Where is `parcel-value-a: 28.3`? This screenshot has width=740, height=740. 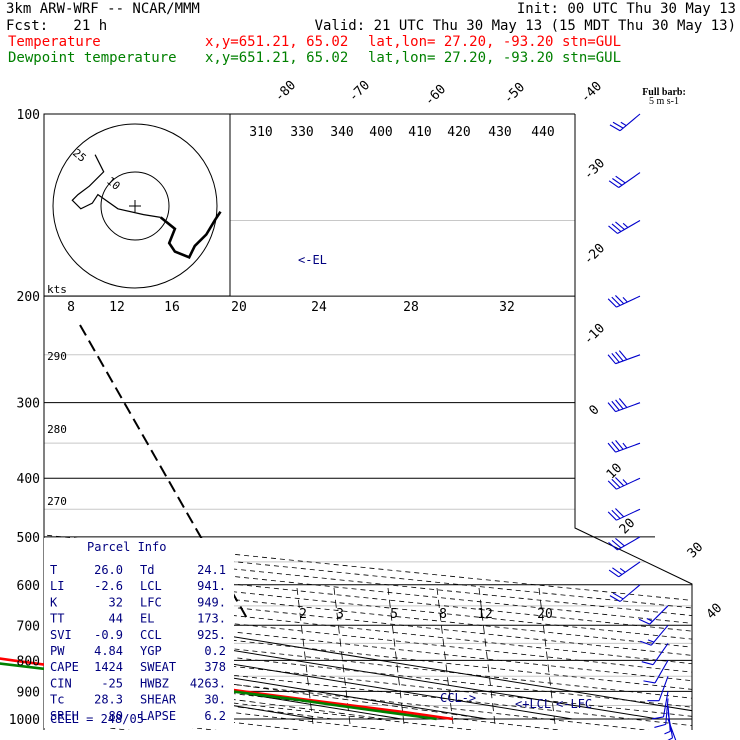 parcel-value-a: 28.3 is located at coordinates (108, 700).